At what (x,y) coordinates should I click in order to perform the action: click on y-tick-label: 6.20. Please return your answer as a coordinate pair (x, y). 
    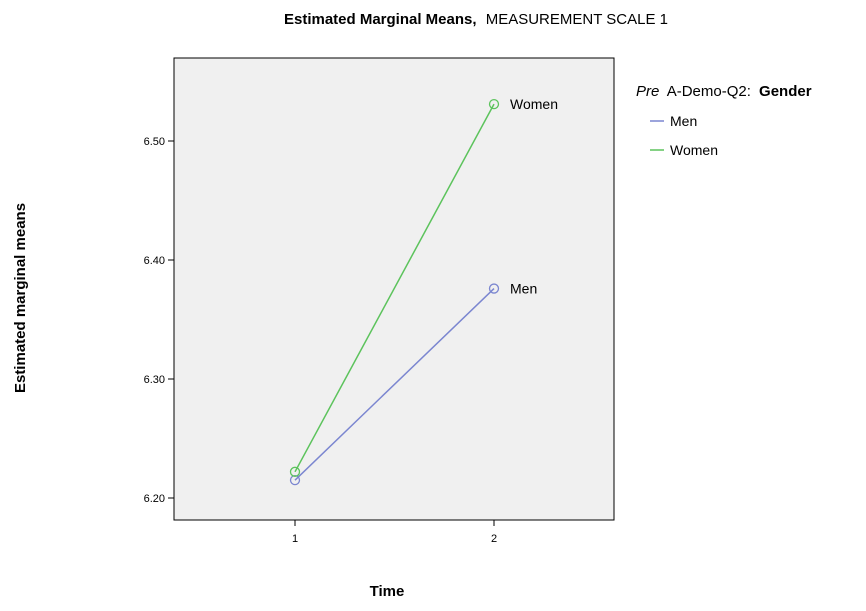
    Looking at the image, I should click on (154, 499).